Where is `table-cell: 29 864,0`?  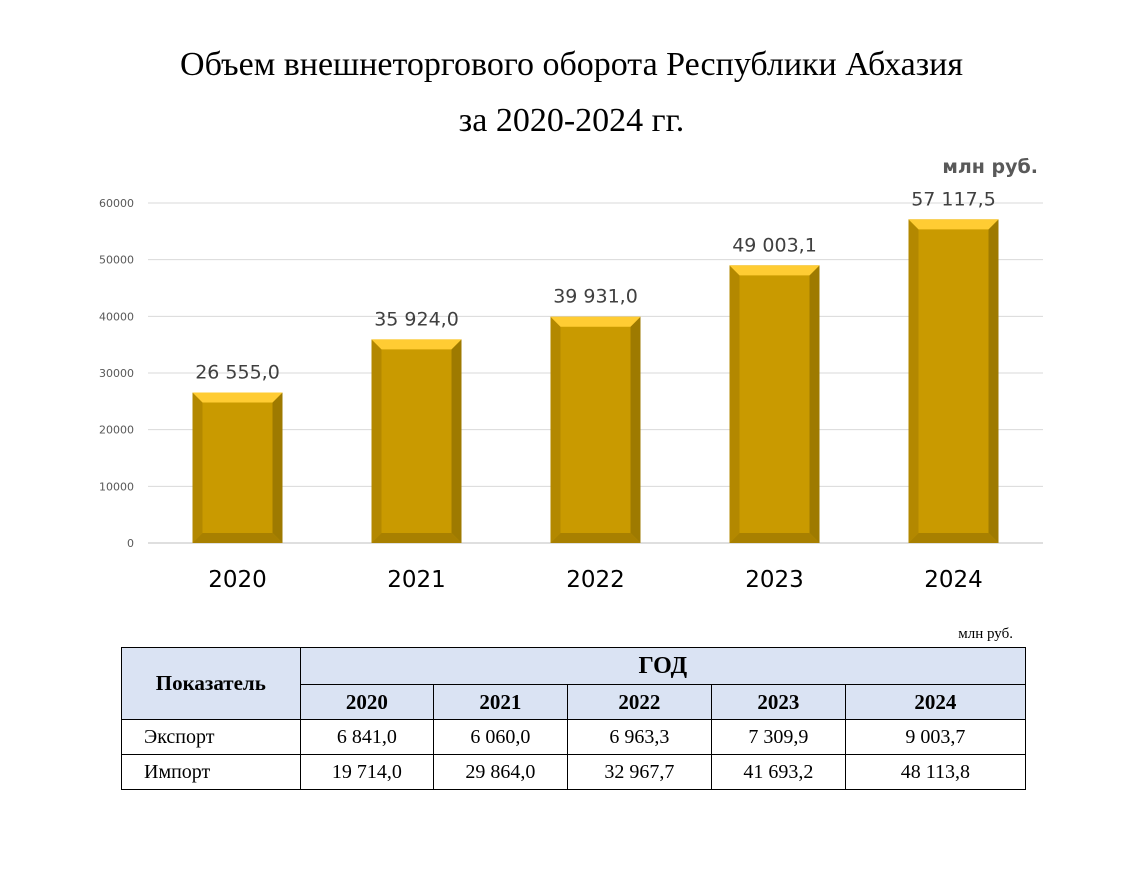 table-cell: 29 864,0 is located at coordinates (500, 772).